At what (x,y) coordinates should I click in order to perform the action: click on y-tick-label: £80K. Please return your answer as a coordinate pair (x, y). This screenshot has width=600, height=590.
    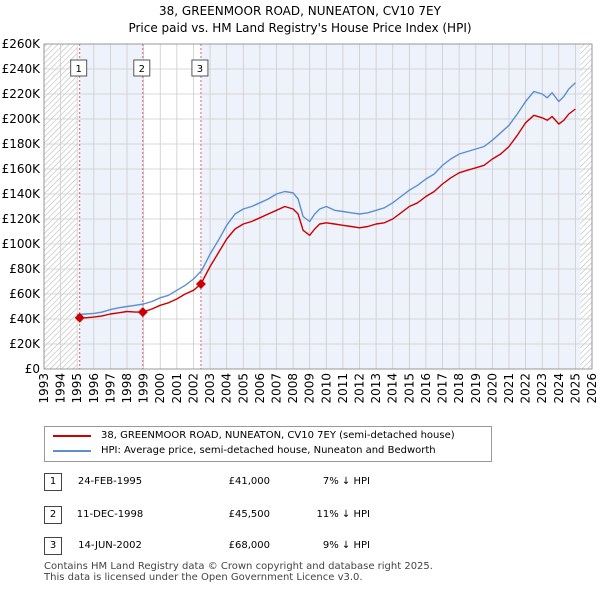
    Looking at the image, I should click on (25, 269).